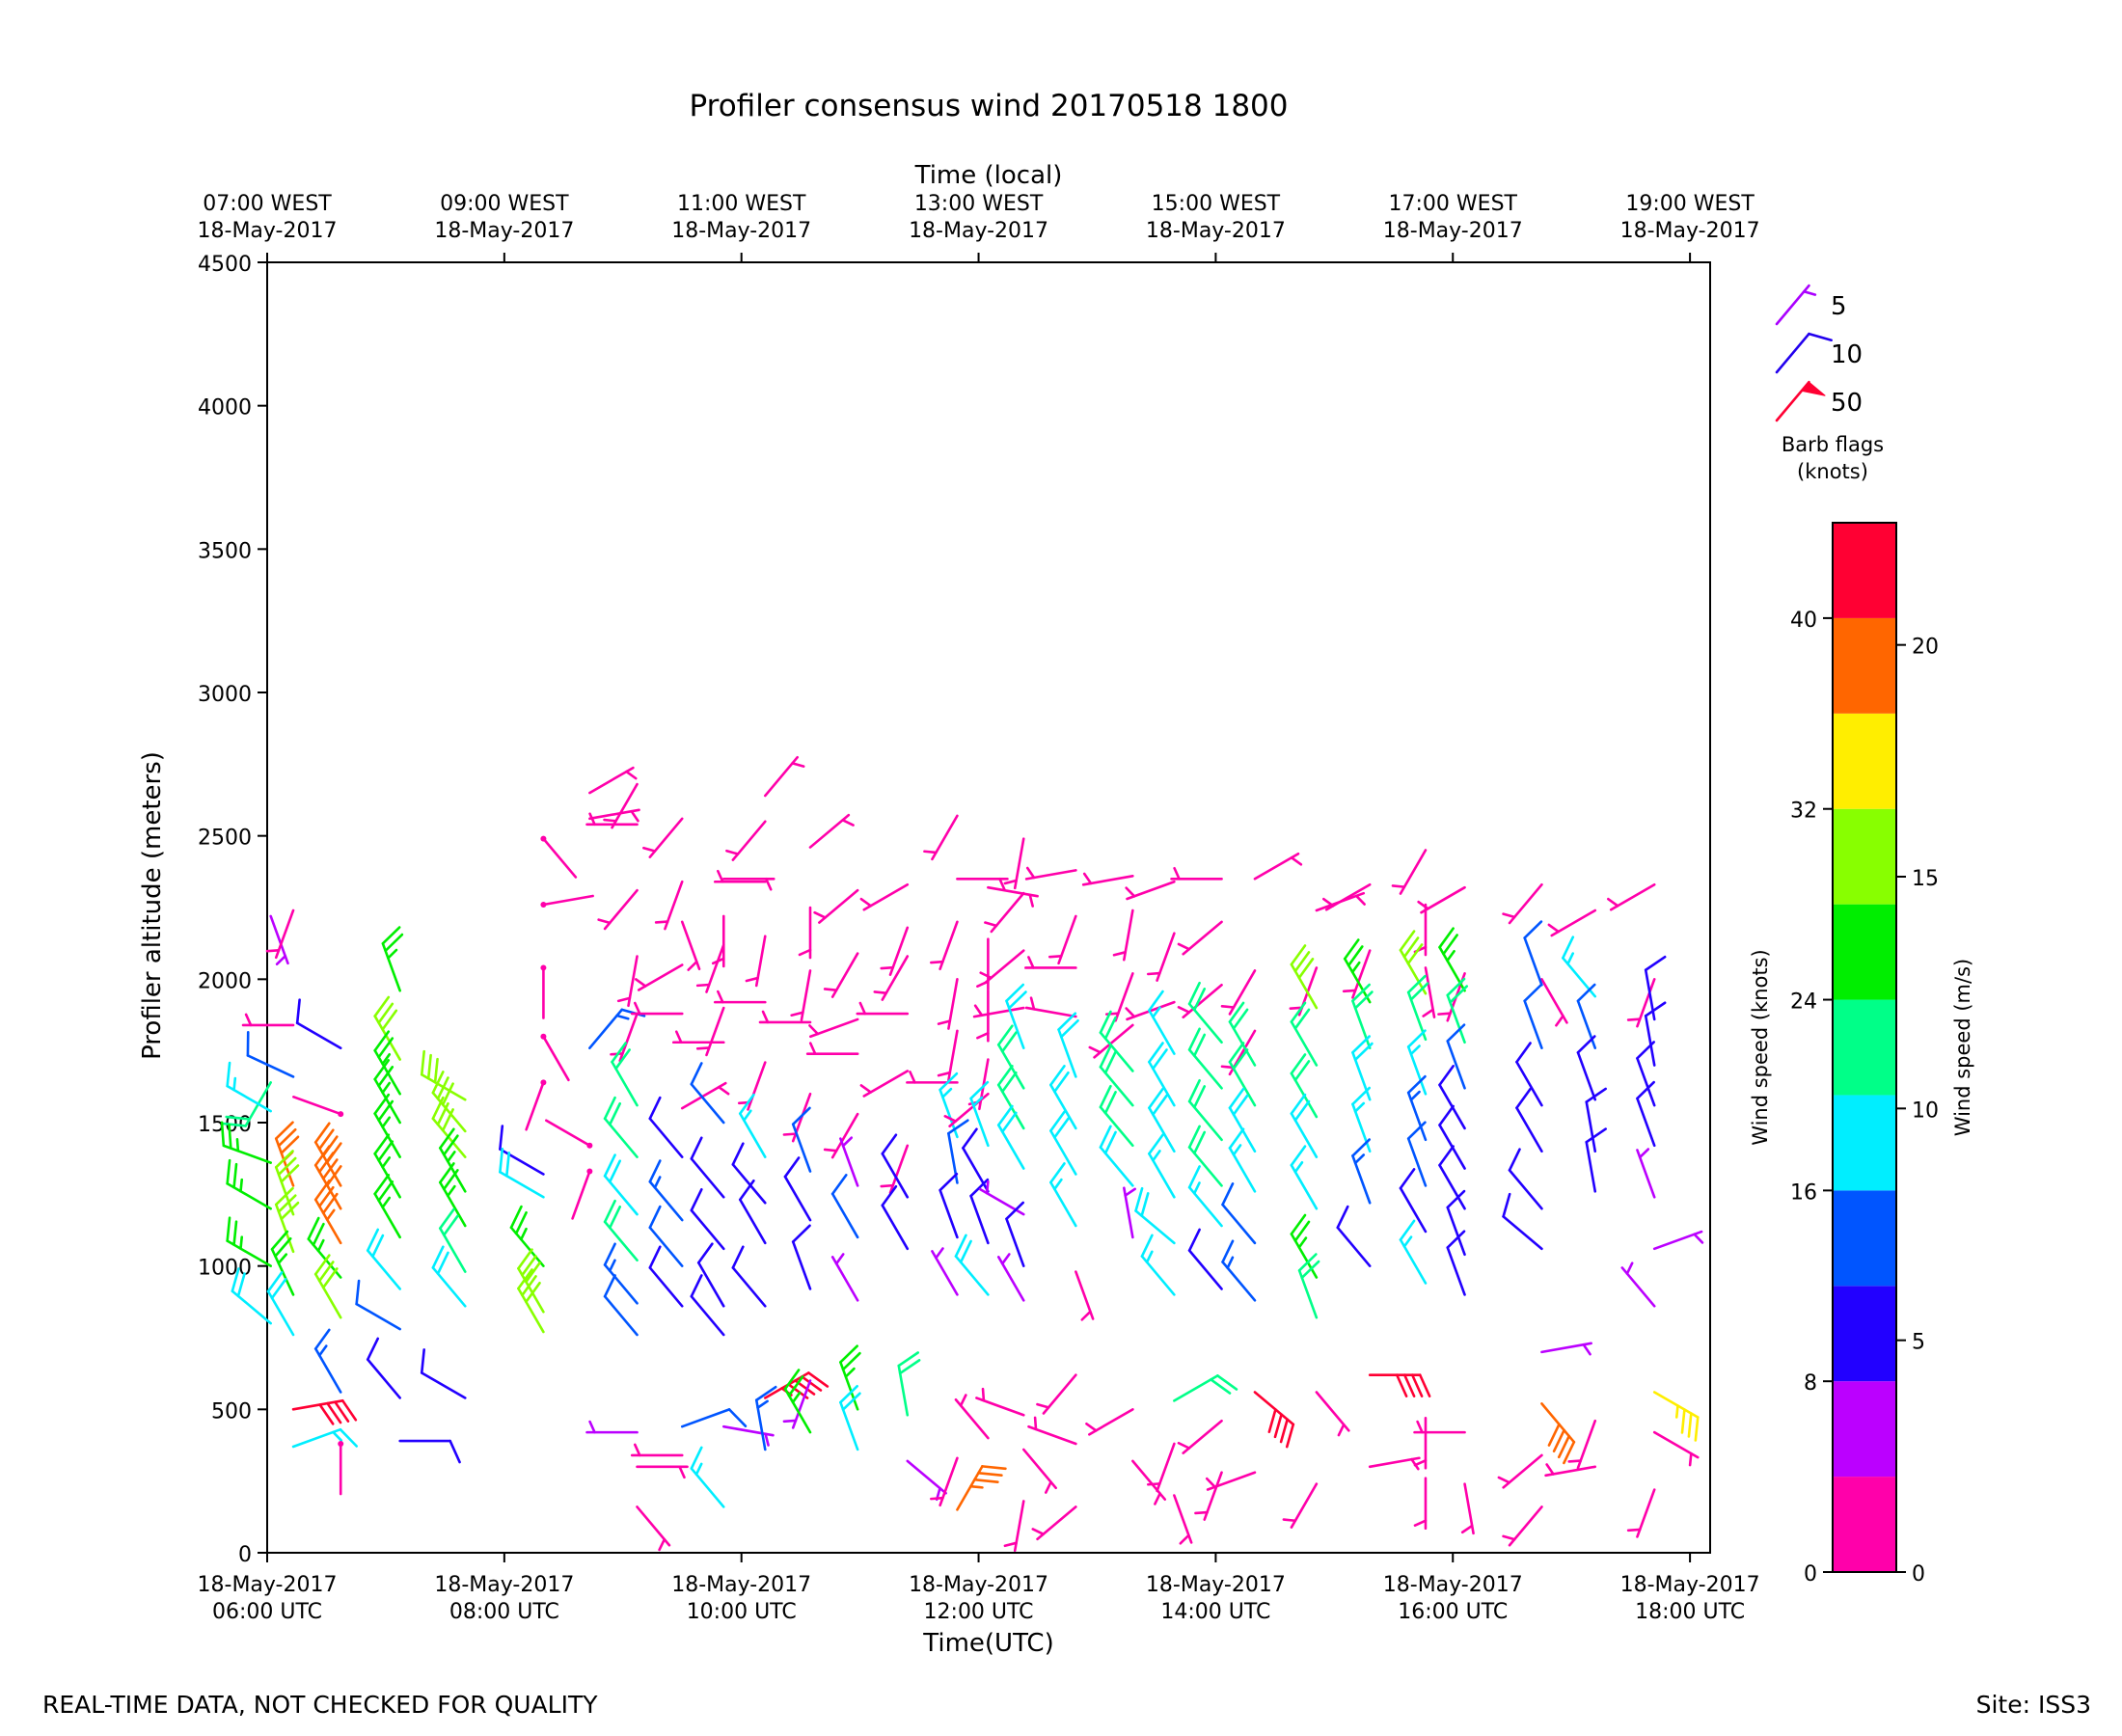 This screenshot has height=1736, width=2122. Describe the element at coordinates (1926, 1111) in the screenshot. I see `colorbar-ms-label: 10` at that location.